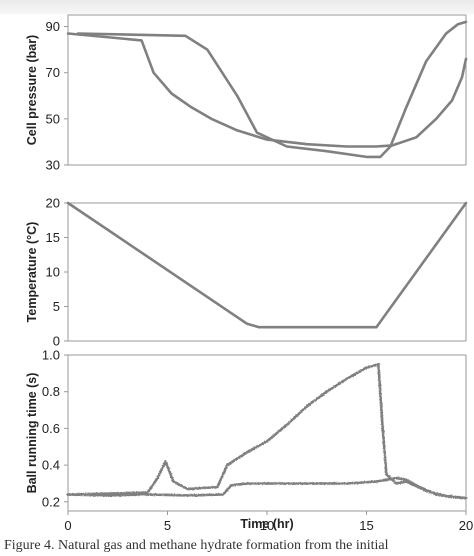 The image size is (474, 556). I want to click on ball-time-y-tick-label: 0.8, so click(51, 391).